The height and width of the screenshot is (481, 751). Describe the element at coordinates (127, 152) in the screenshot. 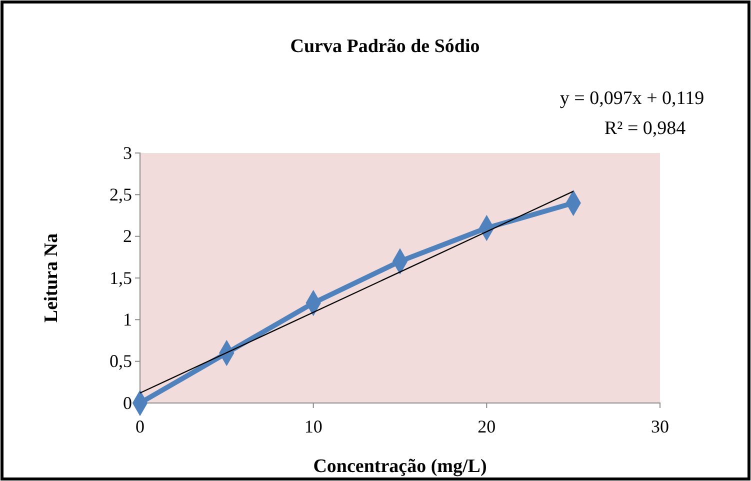

I see `y-tick-label: 3` at that location.